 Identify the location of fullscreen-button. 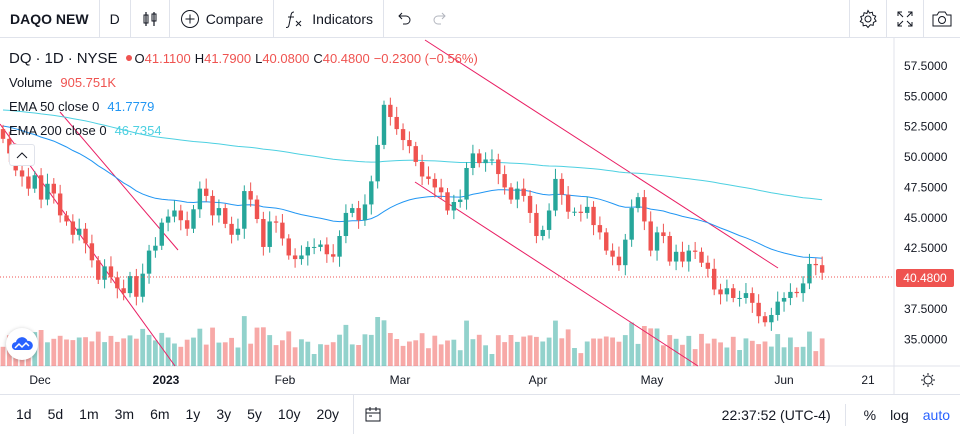
(904, 19).